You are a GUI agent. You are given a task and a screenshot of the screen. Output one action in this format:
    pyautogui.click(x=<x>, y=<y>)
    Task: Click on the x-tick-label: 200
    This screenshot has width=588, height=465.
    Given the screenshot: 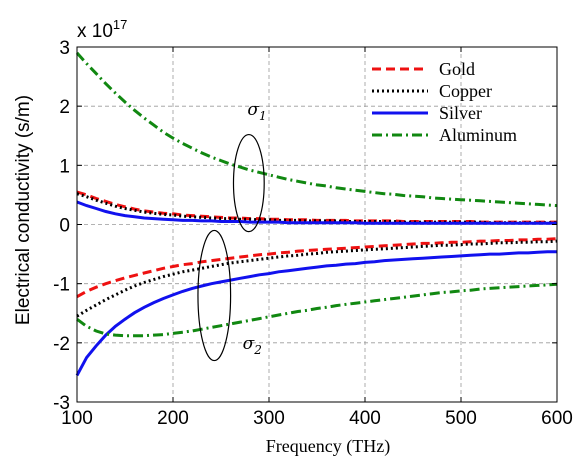 What is the action you would take?
    pyautogui.click(x=173, y=418)
    